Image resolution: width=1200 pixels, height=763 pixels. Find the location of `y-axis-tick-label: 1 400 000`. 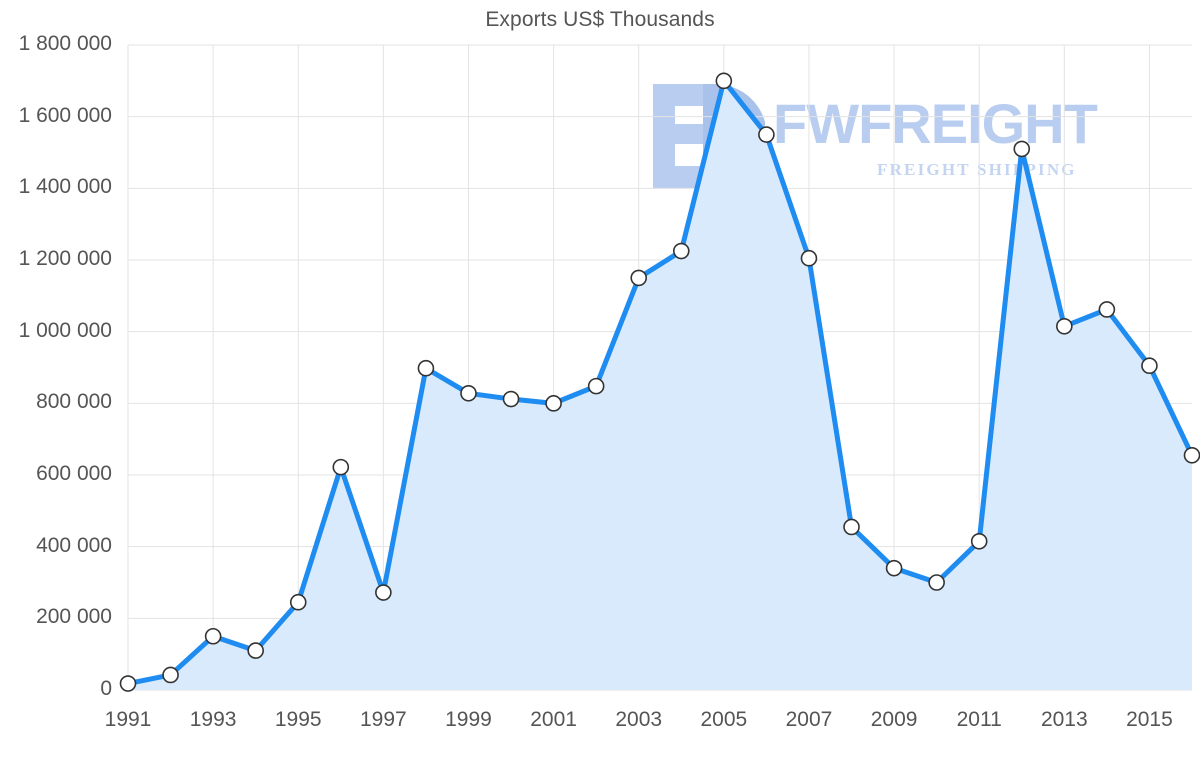

y-axis-tick-label: 1 400 000 is located at coordinates (65, 187).